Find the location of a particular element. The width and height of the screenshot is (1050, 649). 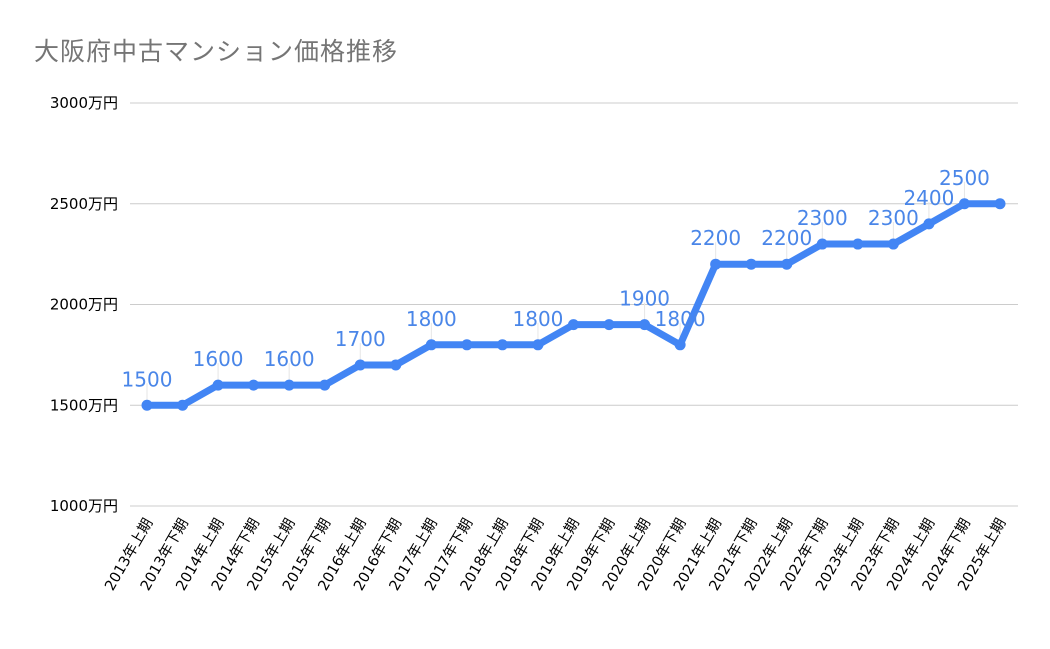

y-tick-label: 2500万円 is located at coordinates (84, 204).